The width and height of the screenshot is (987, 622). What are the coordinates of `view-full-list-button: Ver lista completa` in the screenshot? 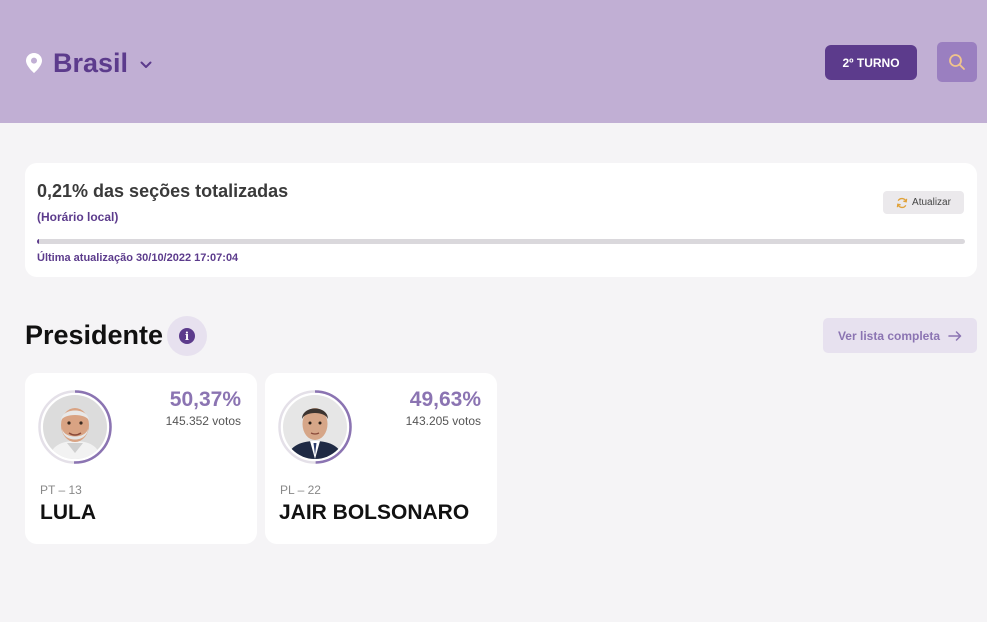 It's located at (900, 335).